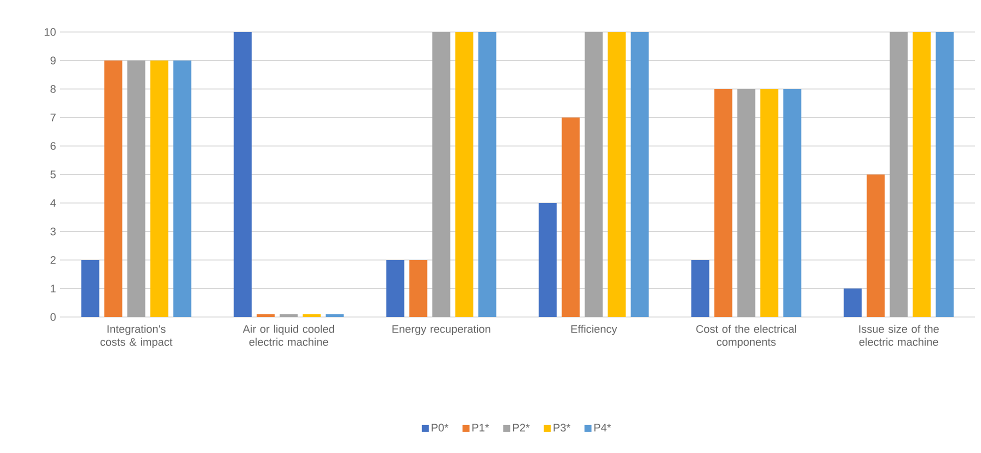 Image resolution: width=981 pixels, height=453 pixels. I want to click on y-tick-label: 8, so click(53, 89).